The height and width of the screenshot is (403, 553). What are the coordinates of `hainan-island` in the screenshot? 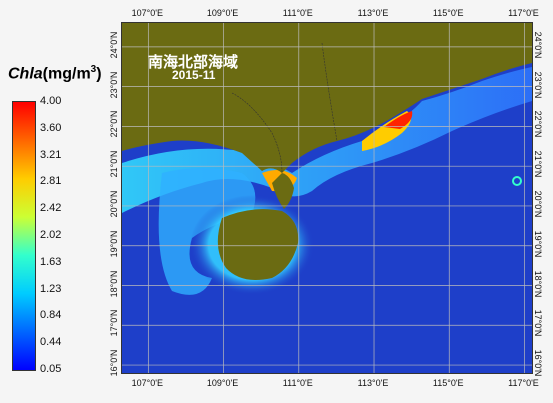 It's located at (258, 245).